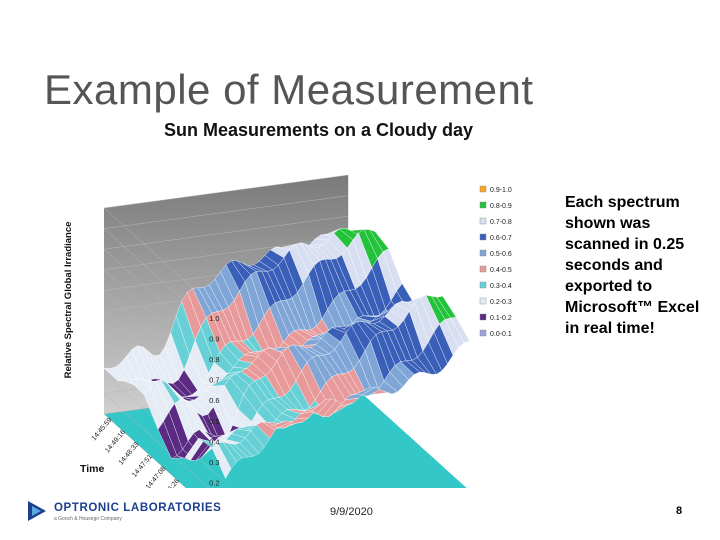 This screenshot has height=540, width=720. I want to click on logo-subtext: a Gooch & Housego Company, so click(88, 519).